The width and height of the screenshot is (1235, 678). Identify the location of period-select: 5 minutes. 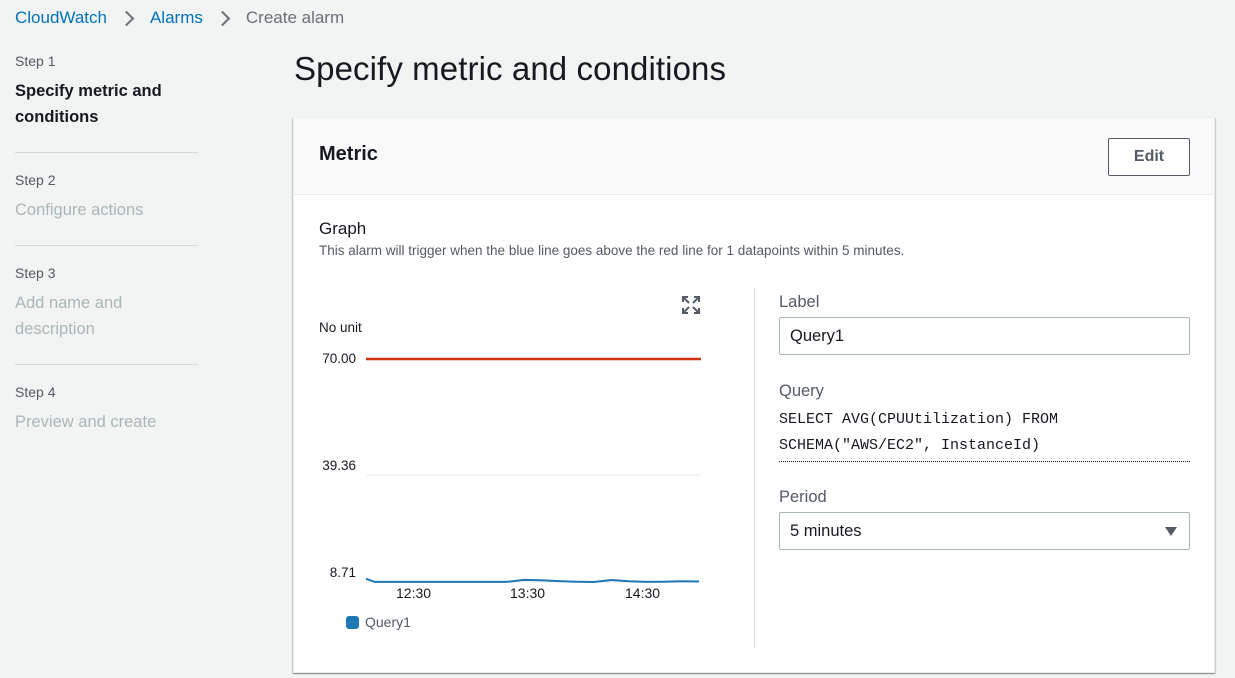
(984, 531).